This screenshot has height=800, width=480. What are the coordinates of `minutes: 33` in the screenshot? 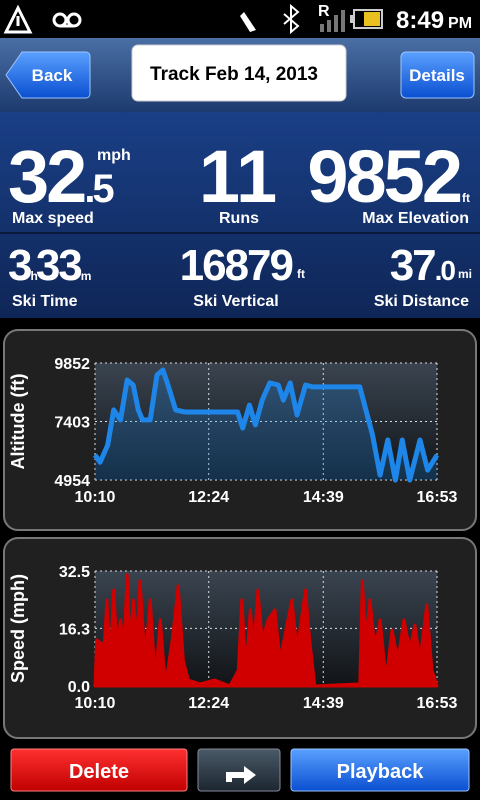 It's located at (58, 265).